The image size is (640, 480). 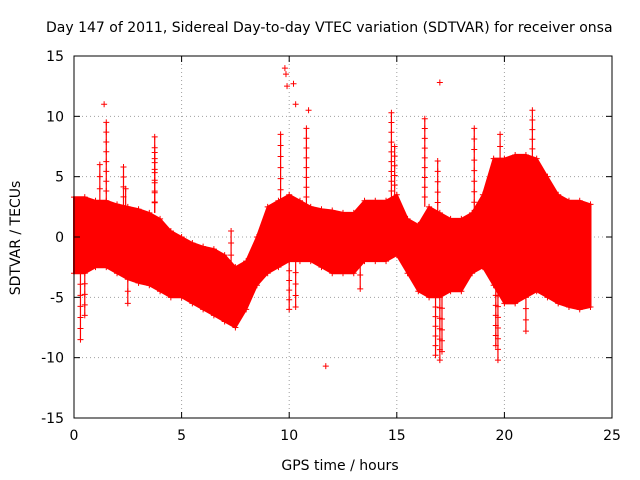 I want to click on y-tick-label: -5, so click(x=57, y=298).